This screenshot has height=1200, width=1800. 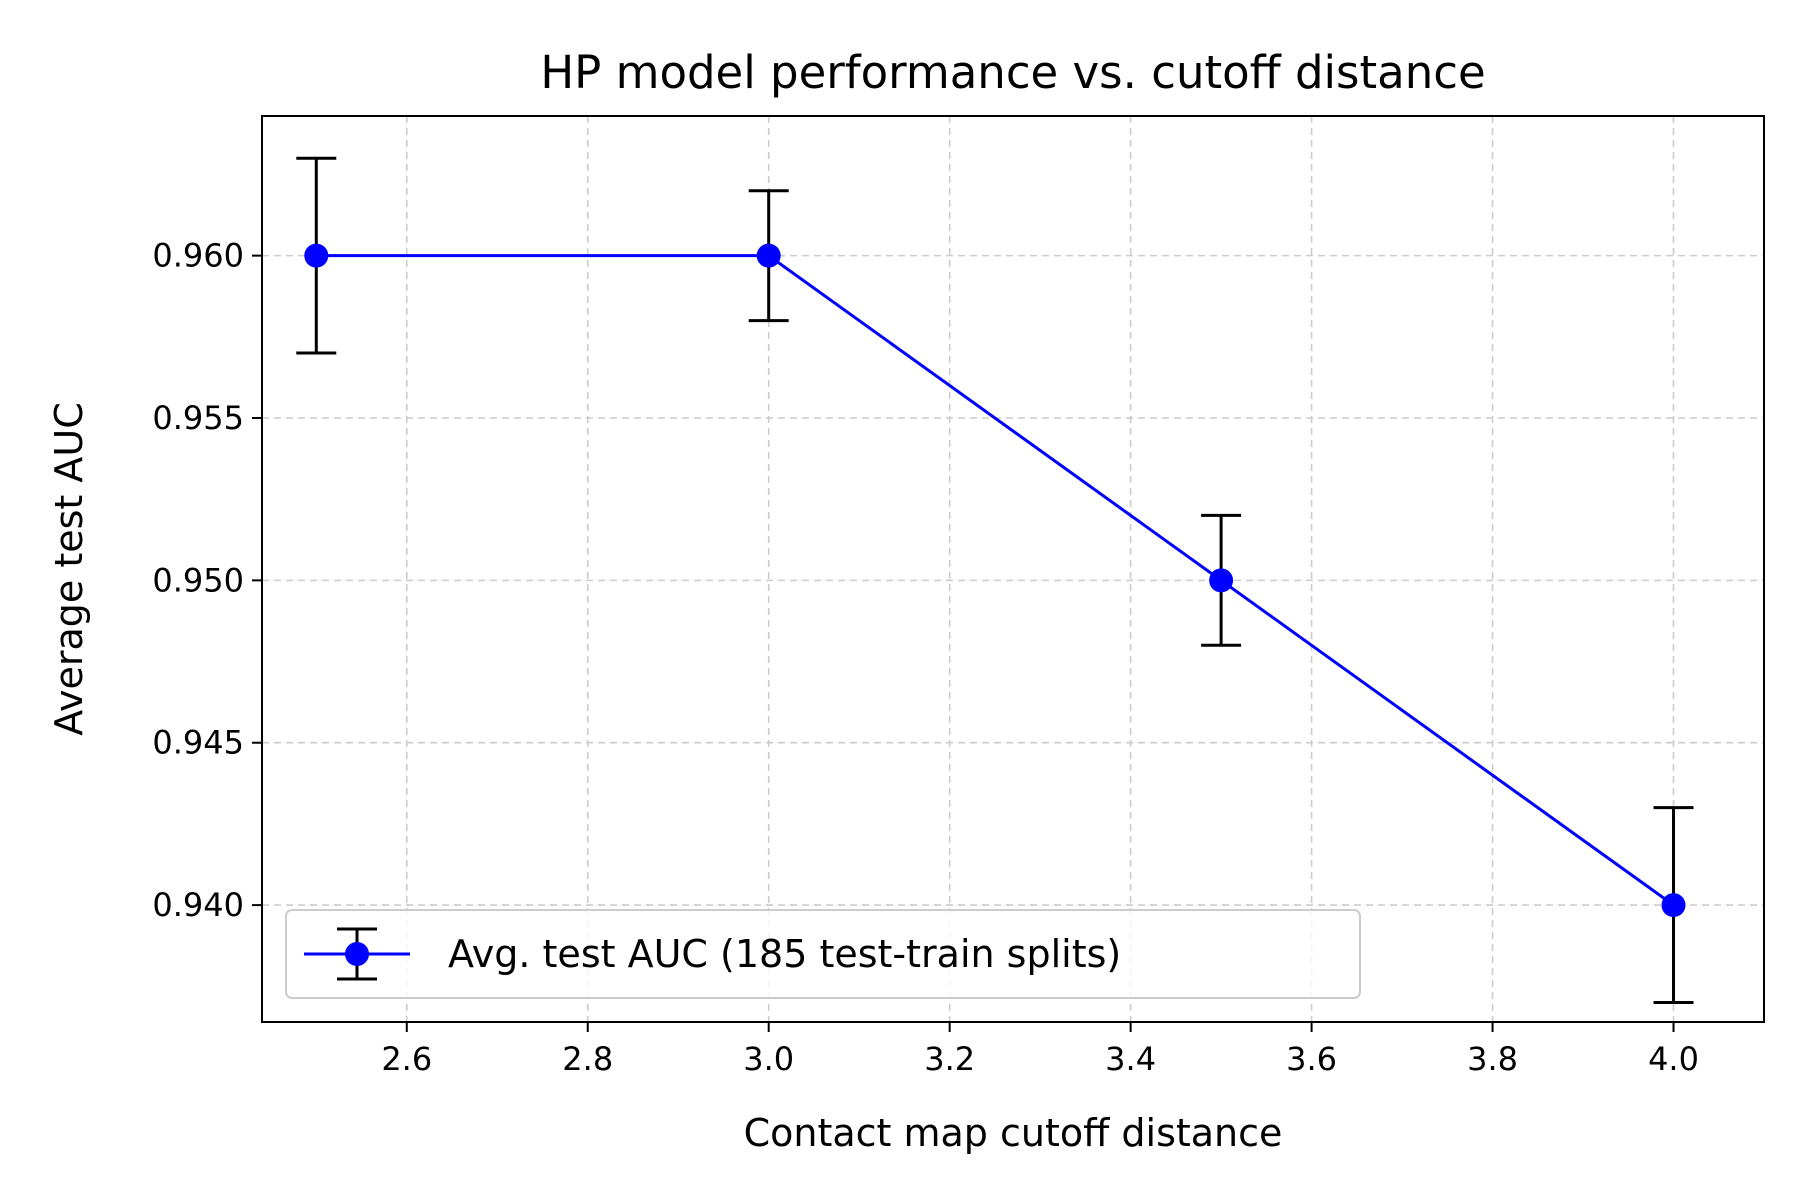 I want to click on x-tick-label: 3.8, so click(x=1492, y=1059).